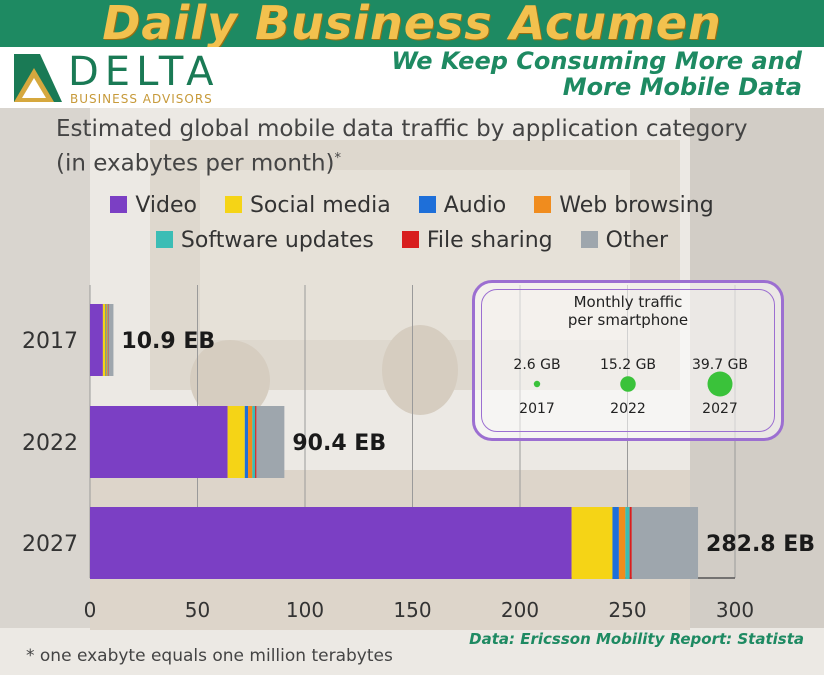 Image resolution: width=824 pixels, height=675 pixels. What do you see at coordinates (682, 87) in the screenshot?
I see `headline-line-2: More Mobile Data` at bounding box center [682, 87].